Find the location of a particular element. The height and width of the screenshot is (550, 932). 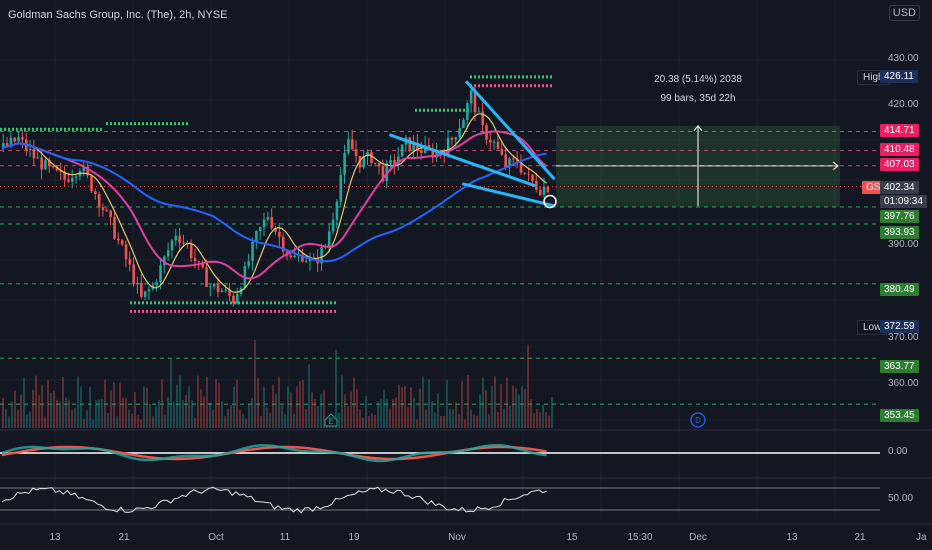

x-tick: 21 is located at coordinates (860, 537).